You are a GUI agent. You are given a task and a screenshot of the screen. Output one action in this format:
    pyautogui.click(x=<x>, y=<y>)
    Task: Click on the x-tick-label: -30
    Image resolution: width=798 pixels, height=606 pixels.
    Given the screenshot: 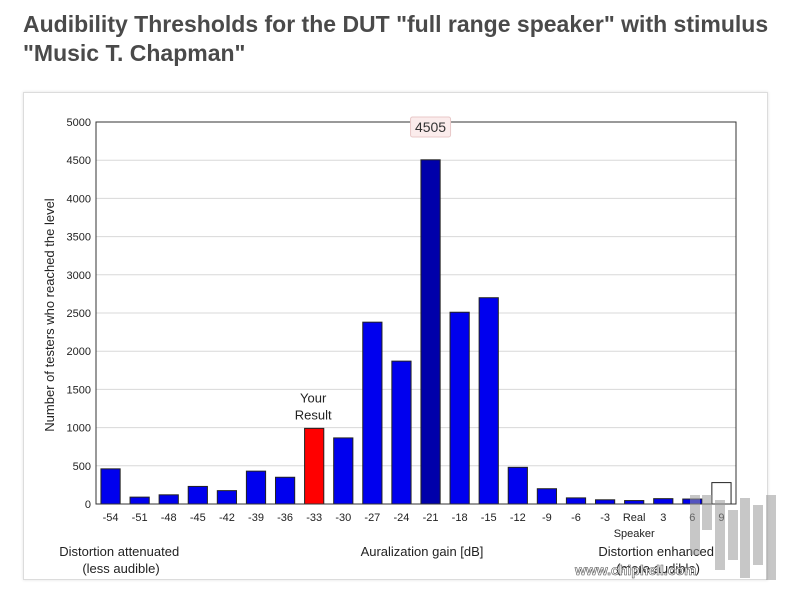 What is the action you would take?
    pyautogui.click(x=343, y=518)
    